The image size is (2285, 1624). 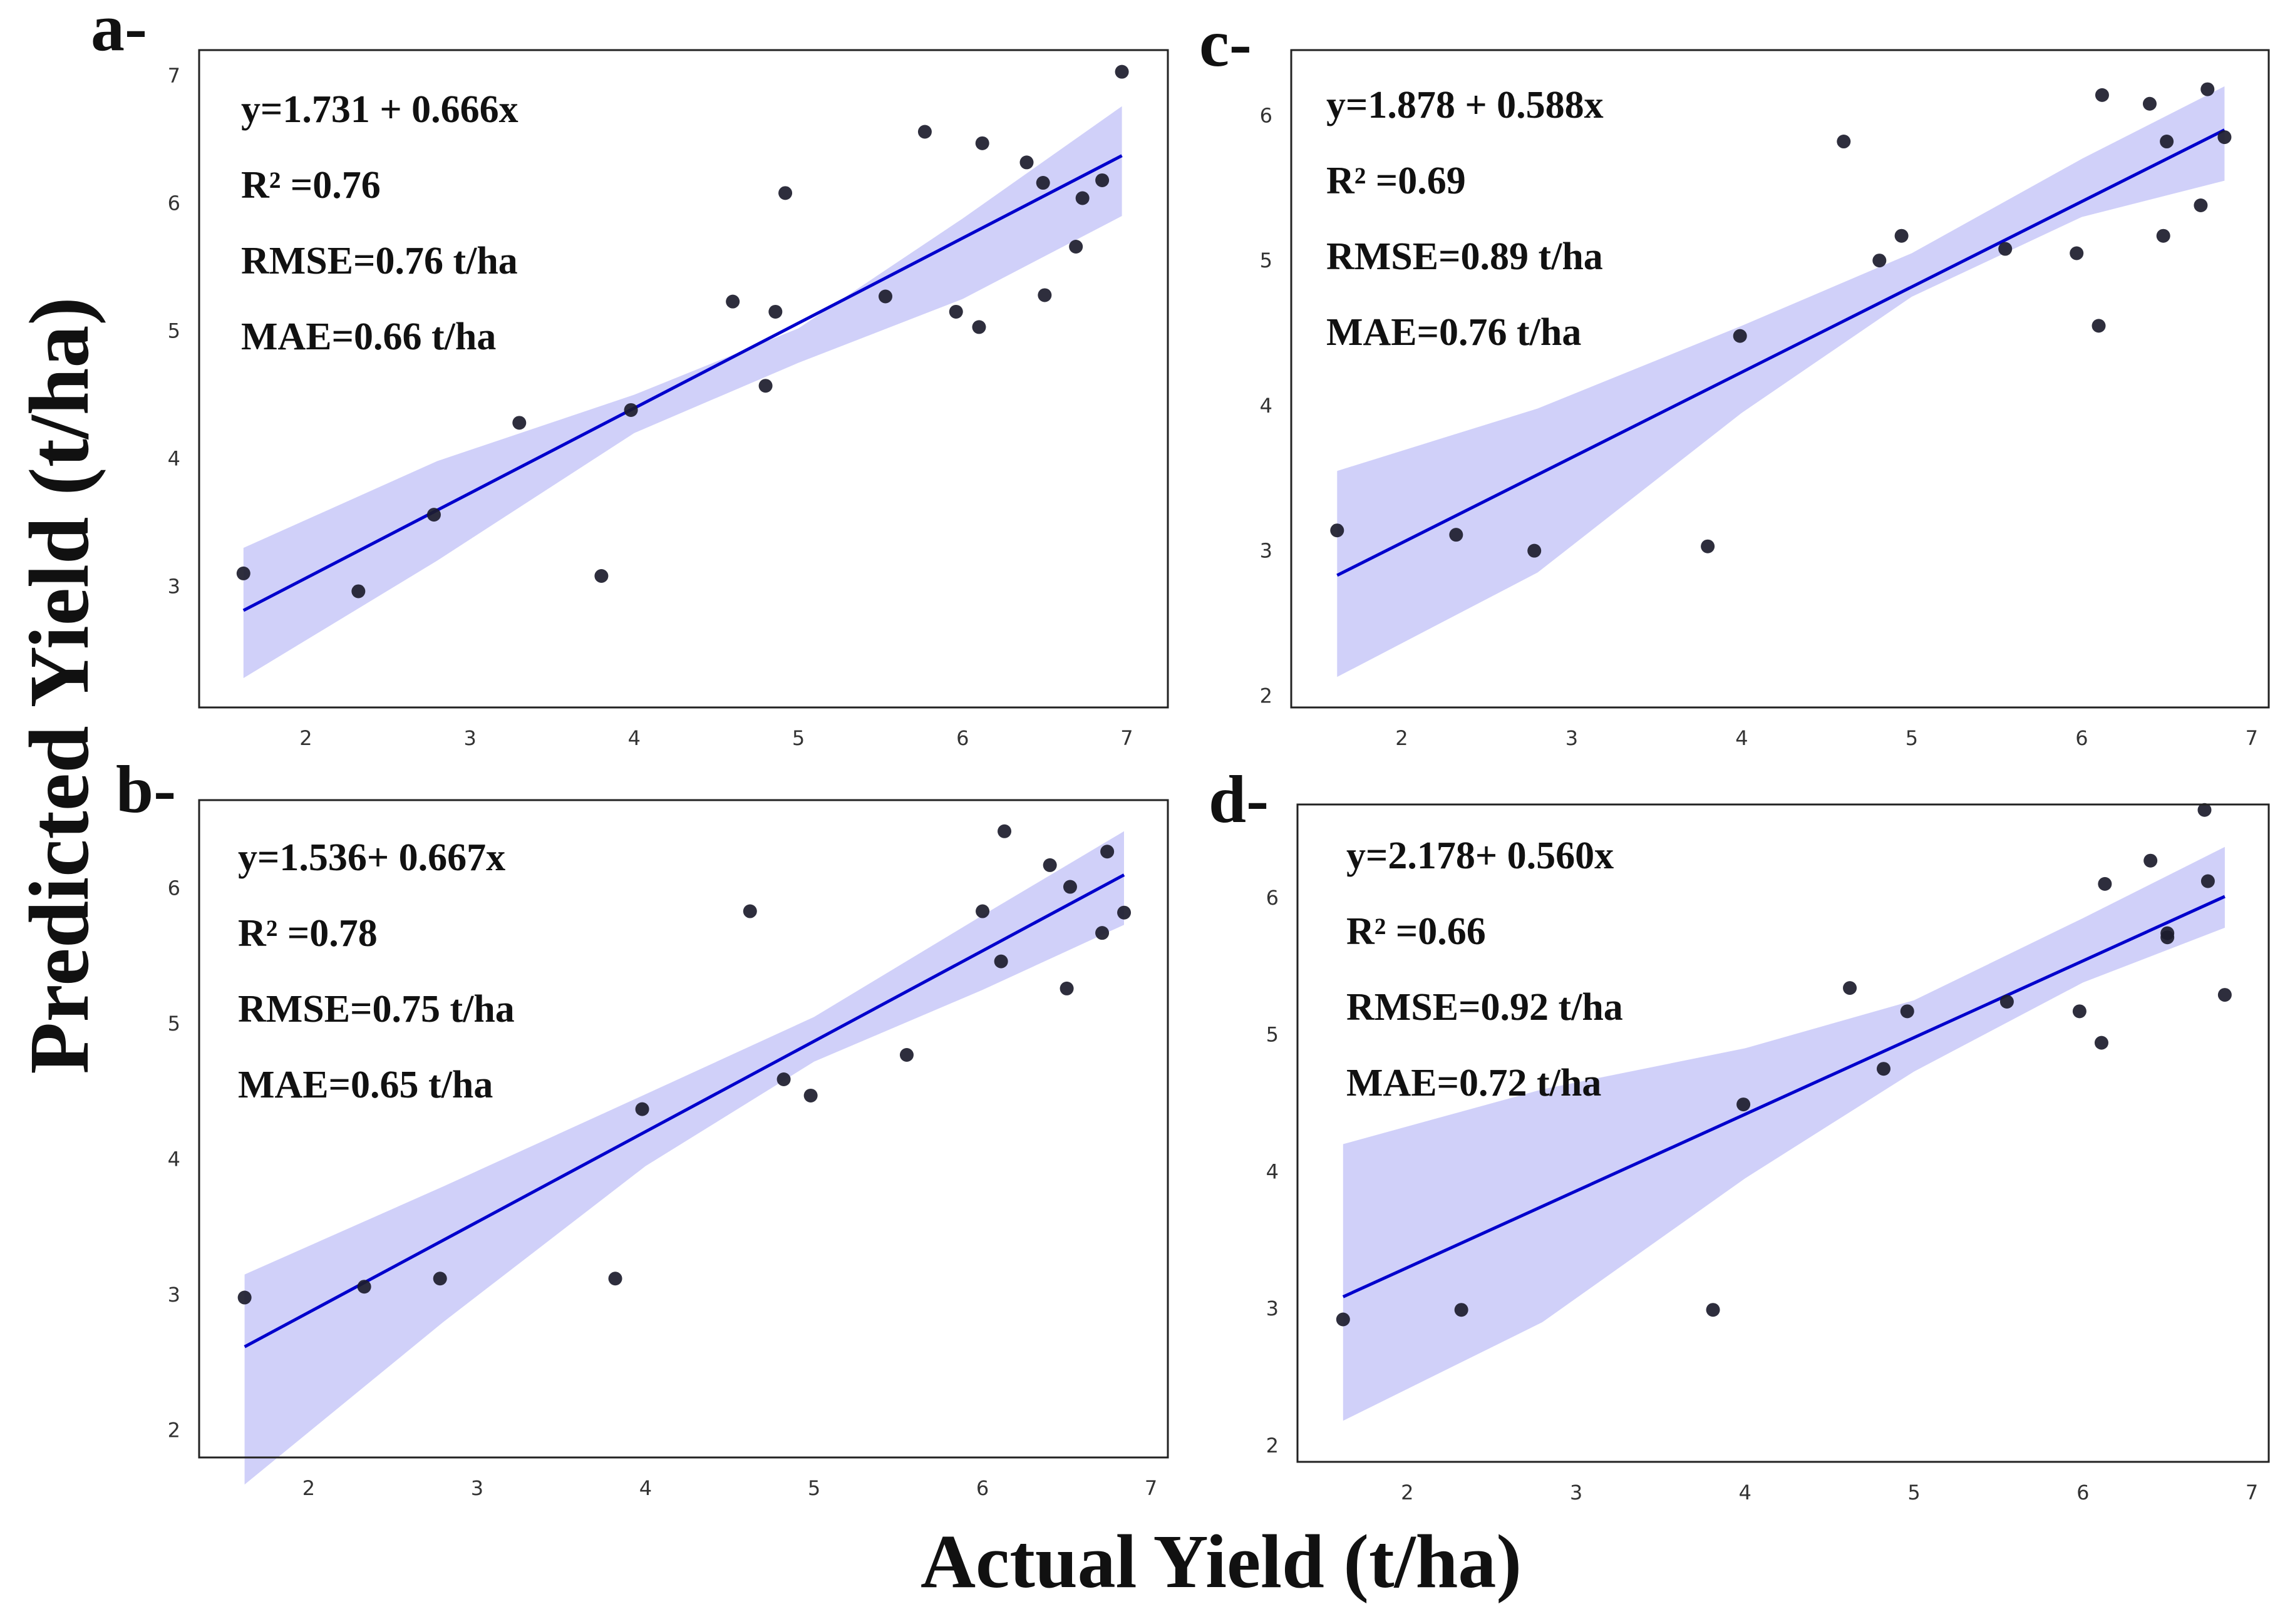 What do you see at coordinates (1454, 332) in the screenshot?
I see `mae-annotation: MAE=0.76 t/ha` at bounding box center [1454, 332].